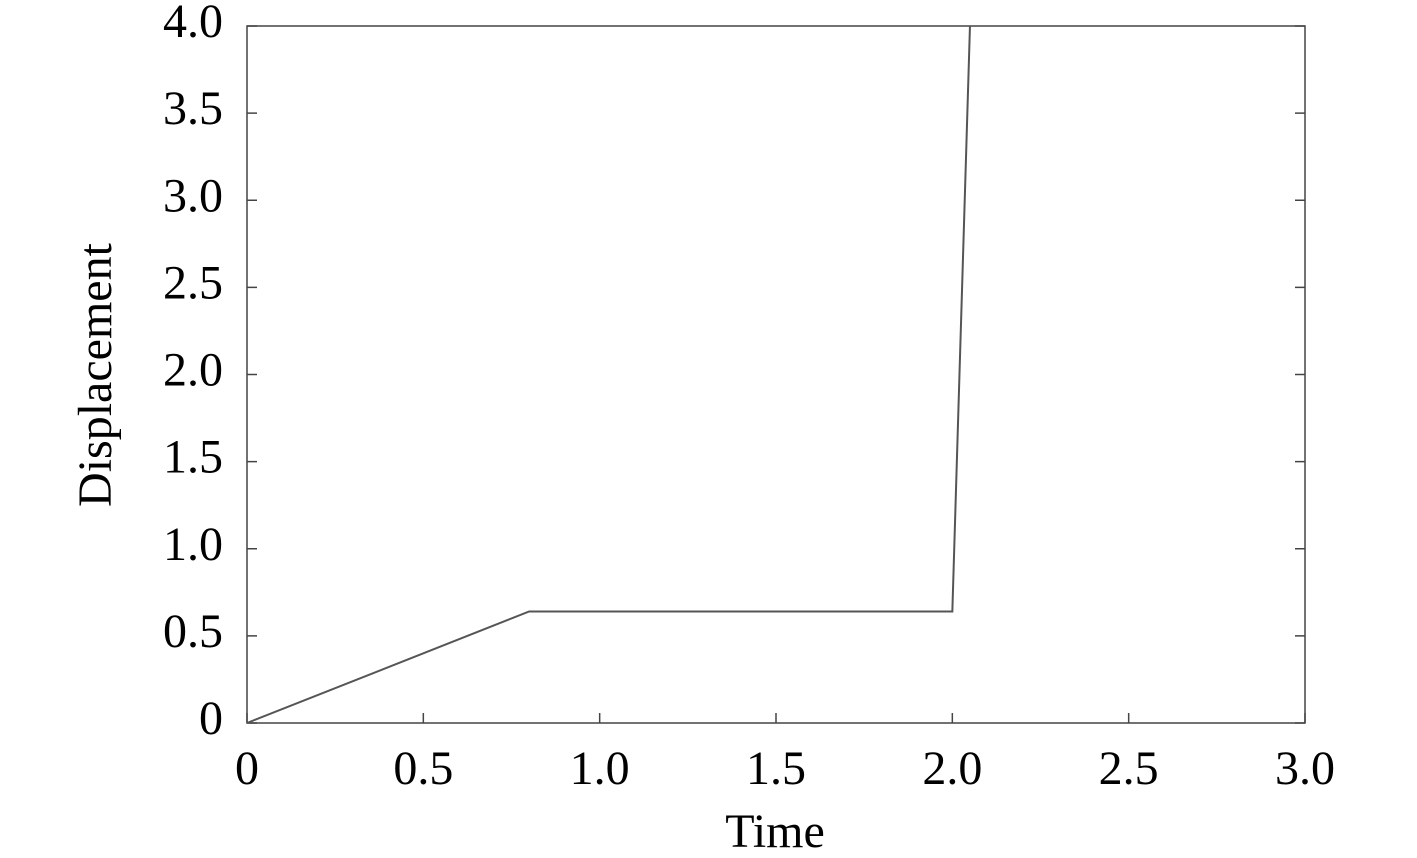 This screenshot has height=858, width=1417. I want to click on y-tick-label: 2.5, so click(193, 282).